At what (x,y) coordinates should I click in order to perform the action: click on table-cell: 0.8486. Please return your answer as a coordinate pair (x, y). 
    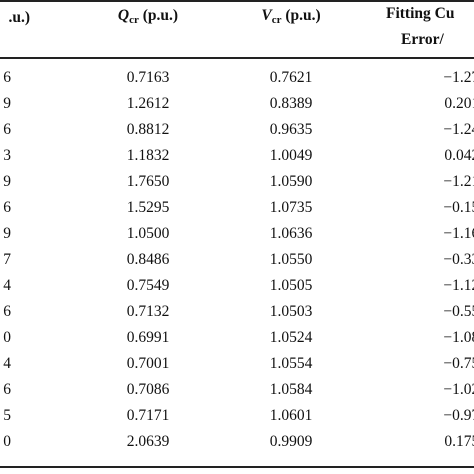
    Looking at the image, I should click on (148, 259).